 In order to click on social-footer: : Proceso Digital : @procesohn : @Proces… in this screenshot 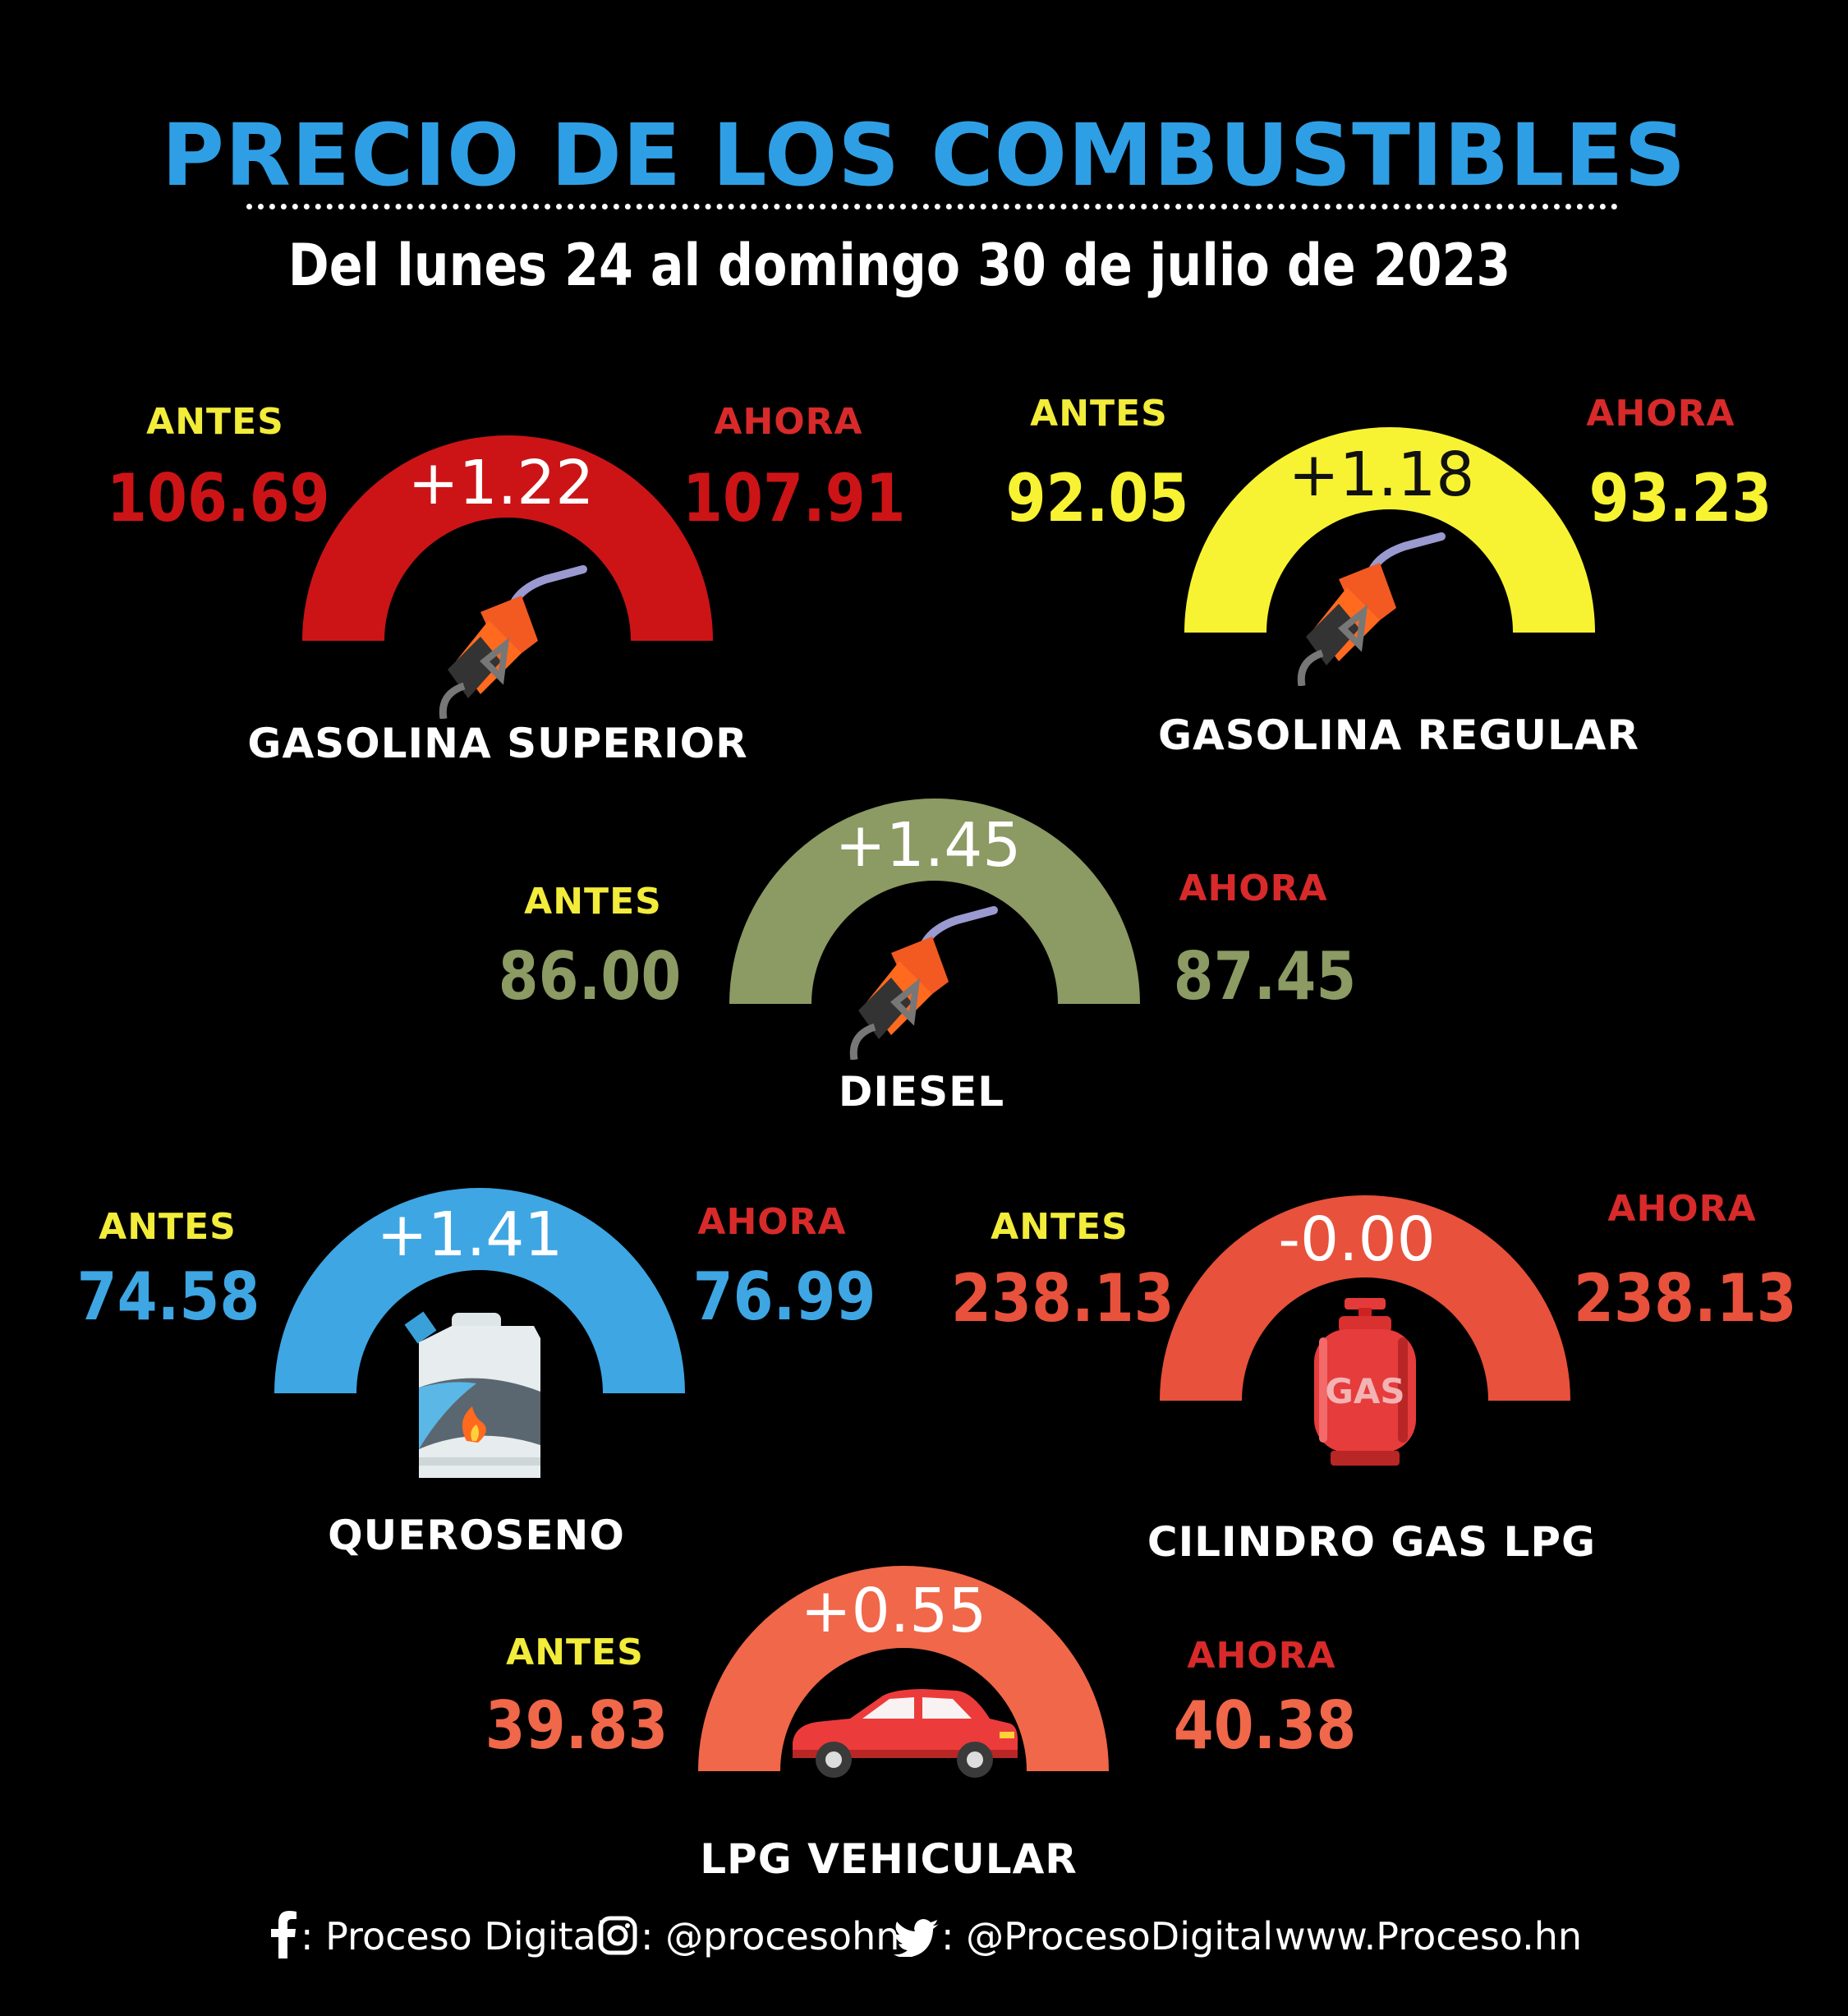, I will do `click(924, 1936)`.